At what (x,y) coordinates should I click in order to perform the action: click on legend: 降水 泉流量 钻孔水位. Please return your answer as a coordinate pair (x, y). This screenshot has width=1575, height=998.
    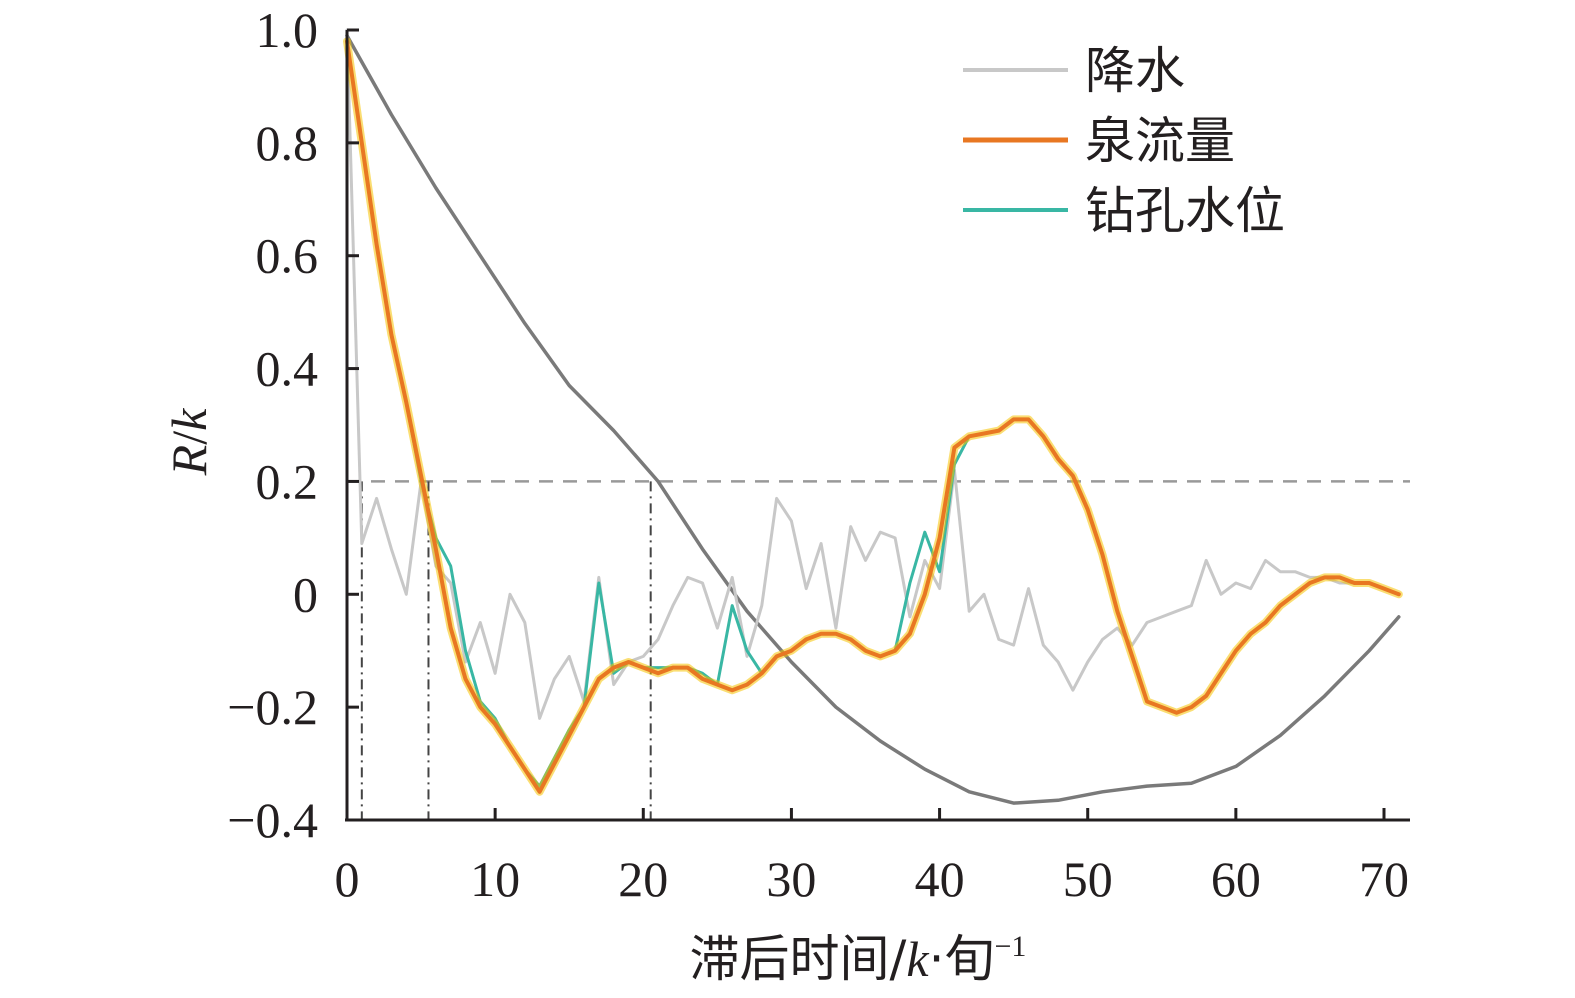
    Looking at the image, I should click on (1124, 141).